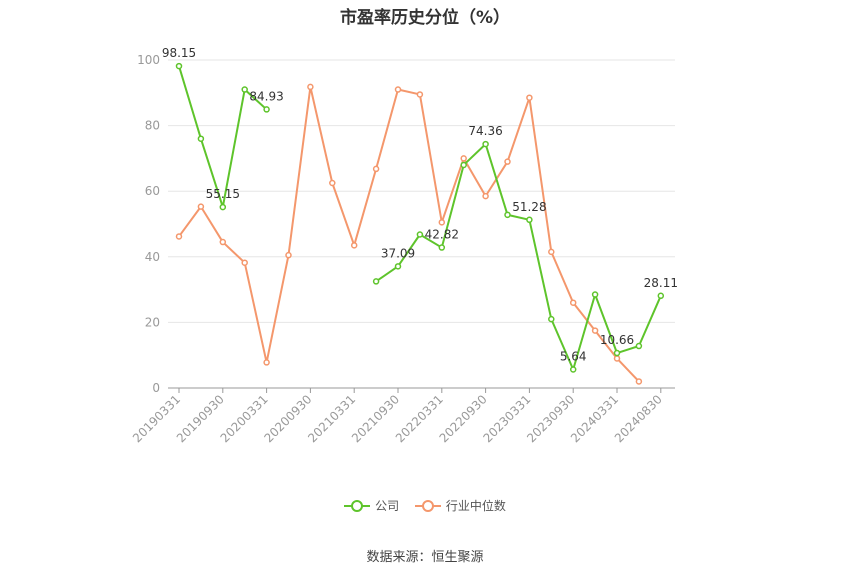 Image resolution: width=850 pixels, height=575 pixels. Describe the element at coordinates (573, 357) in the screenshot. I see `data-label: 5.64` at that location.